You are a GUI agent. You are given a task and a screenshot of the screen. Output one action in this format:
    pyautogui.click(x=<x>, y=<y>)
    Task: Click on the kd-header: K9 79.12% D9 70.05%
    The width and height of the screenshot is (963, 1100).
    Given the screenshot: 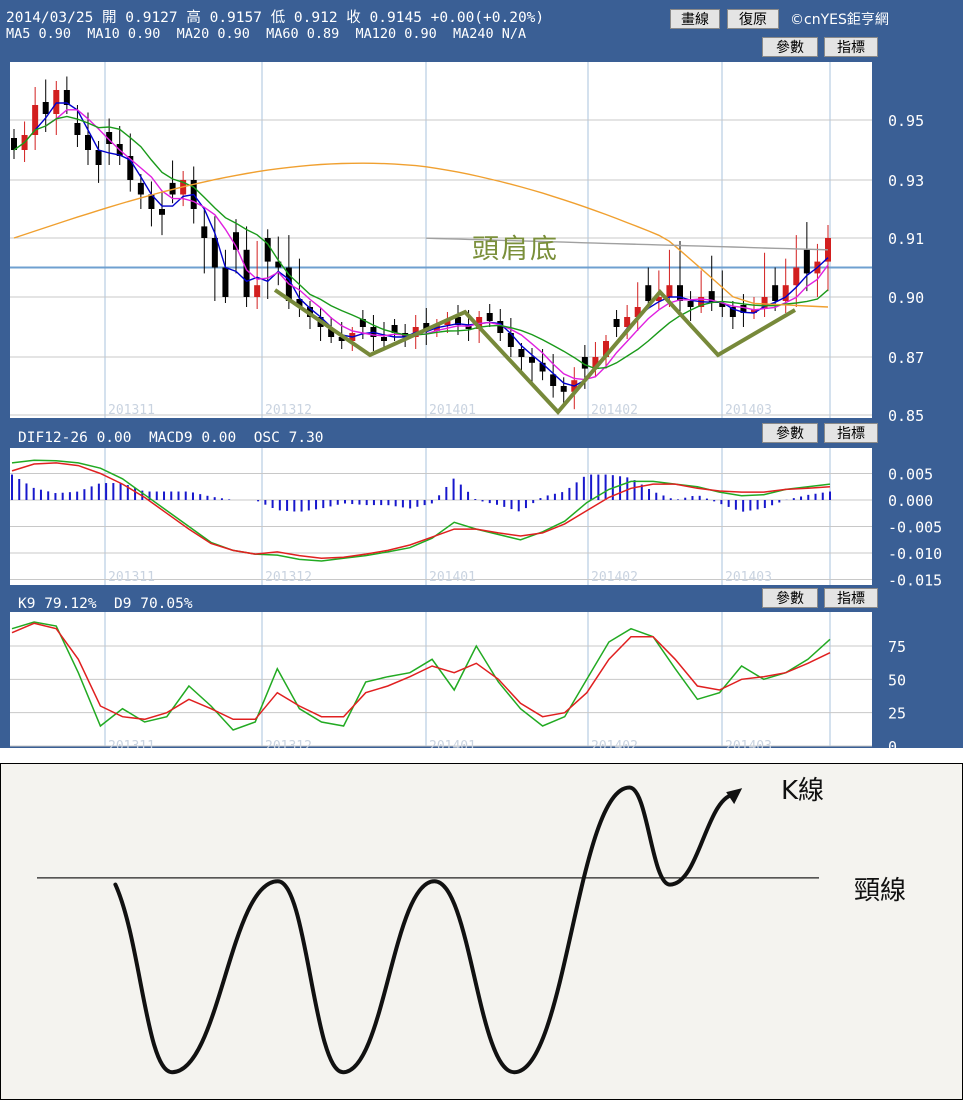 What is the action you would take?
    pyautogui.click(x=105, y=604)
    